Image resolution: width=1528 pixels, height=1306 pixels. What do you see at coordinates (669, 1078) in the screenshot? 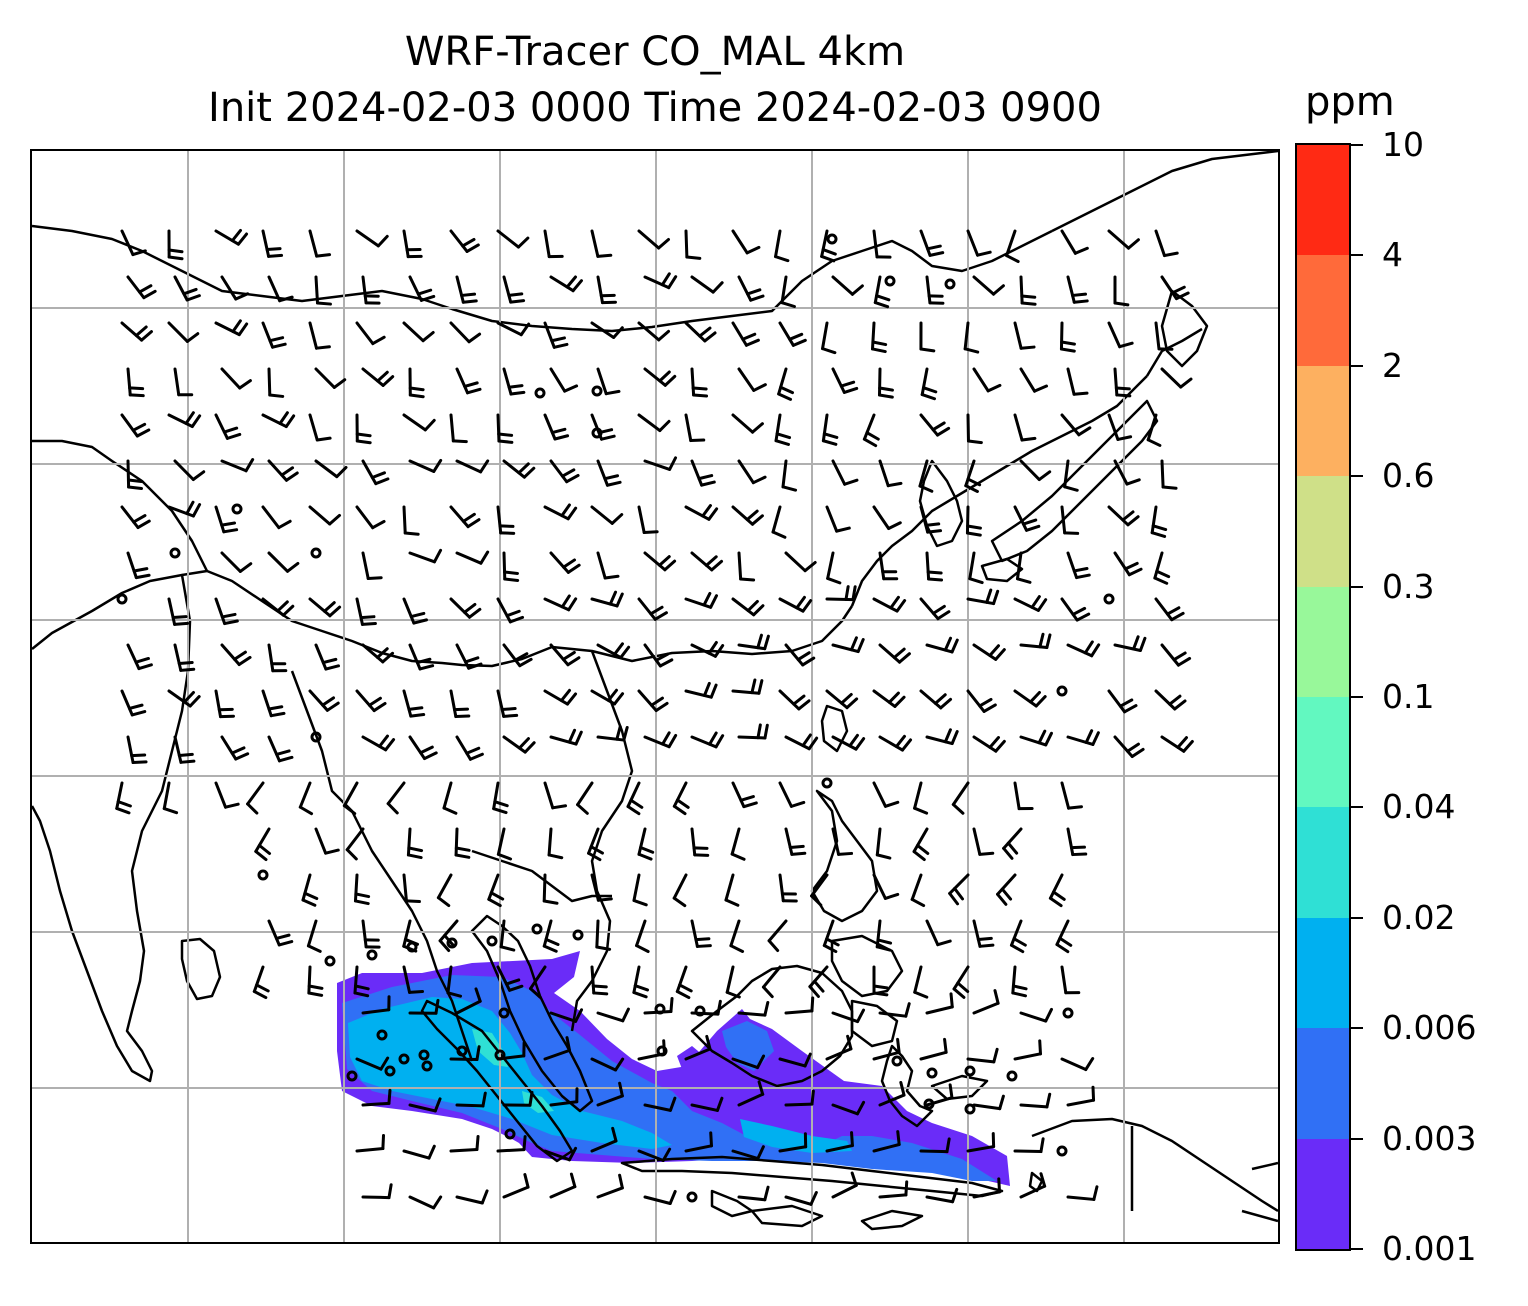
I see `plume-contour` at bounding box center [669, 1078].